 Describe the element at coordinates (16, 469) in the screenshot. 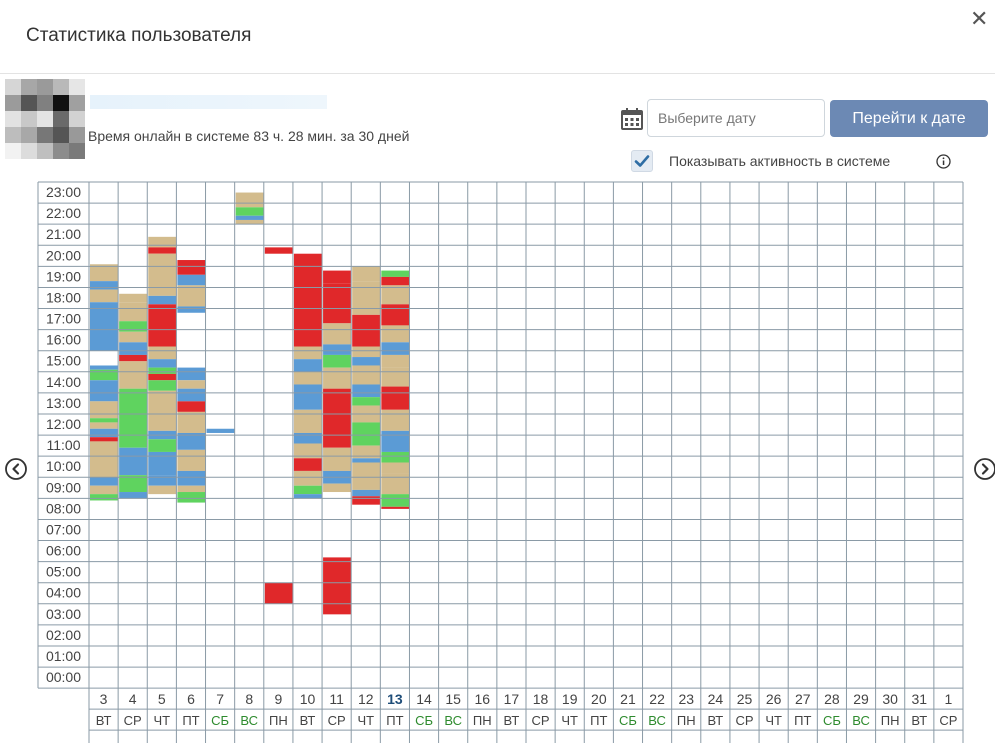

I see `chevron-left-circle-icon` at that location.